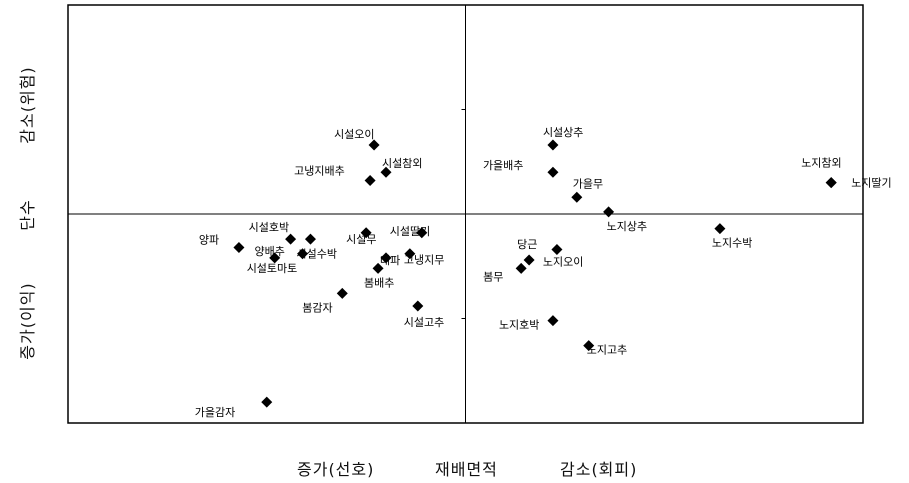 Image resolution: width=909 pixels, height=483 pixels. What do you see at coordinates (410, 231) in the screenshot?
I see `point-label-14: 시설딸기` at bounding box center [410, 231].